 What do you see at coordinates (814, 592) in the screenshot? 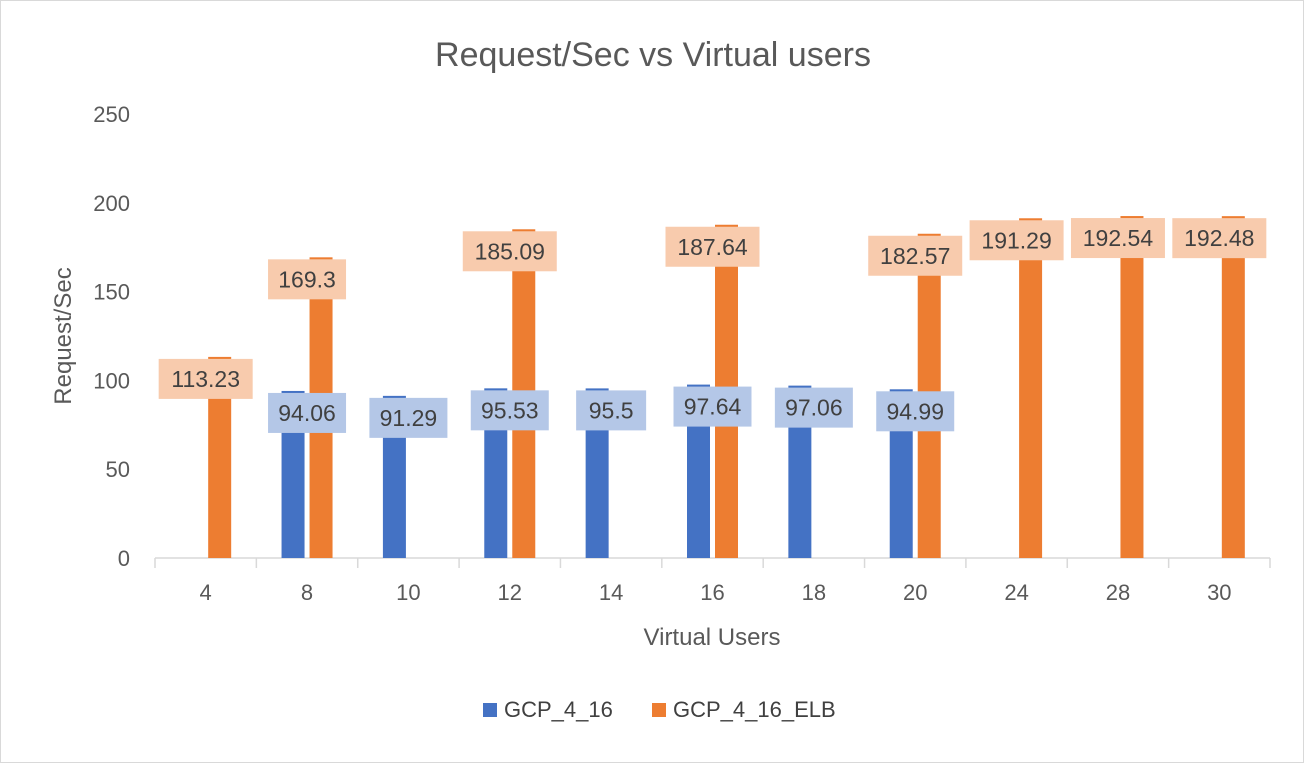
I see `x-tick-label: 18` at bounding box center [814, 592].